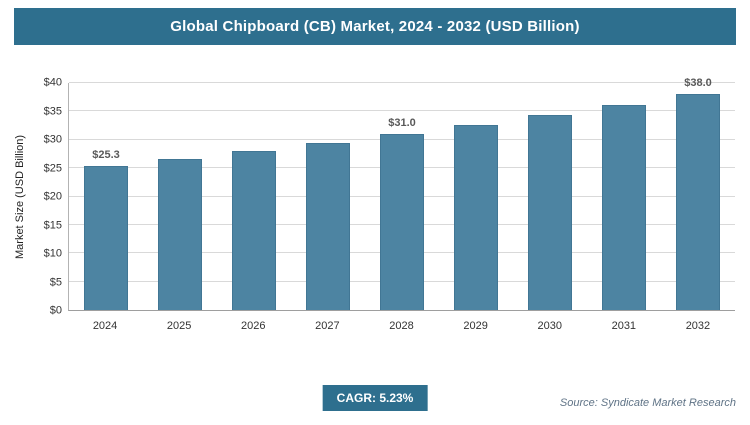  What do you see at coordinates (52, 82) in the screenshot?
I see `y-tick-label: $40` at bounding box center [52, 82].